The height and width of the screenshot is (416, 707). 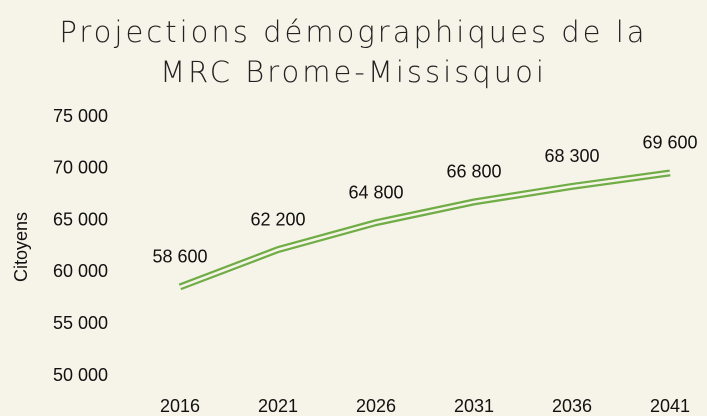 What do you see at coordinates (278, 406) in the screenshot?
I see `x-tick-label: 2021` at bounding box center [278, 406].